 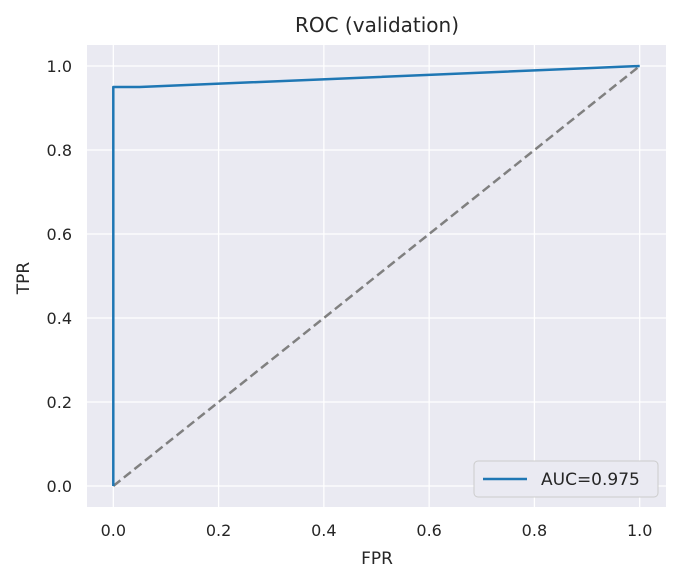 I want to click on y-tick-label: 0.4, so click(x=59, y=318).